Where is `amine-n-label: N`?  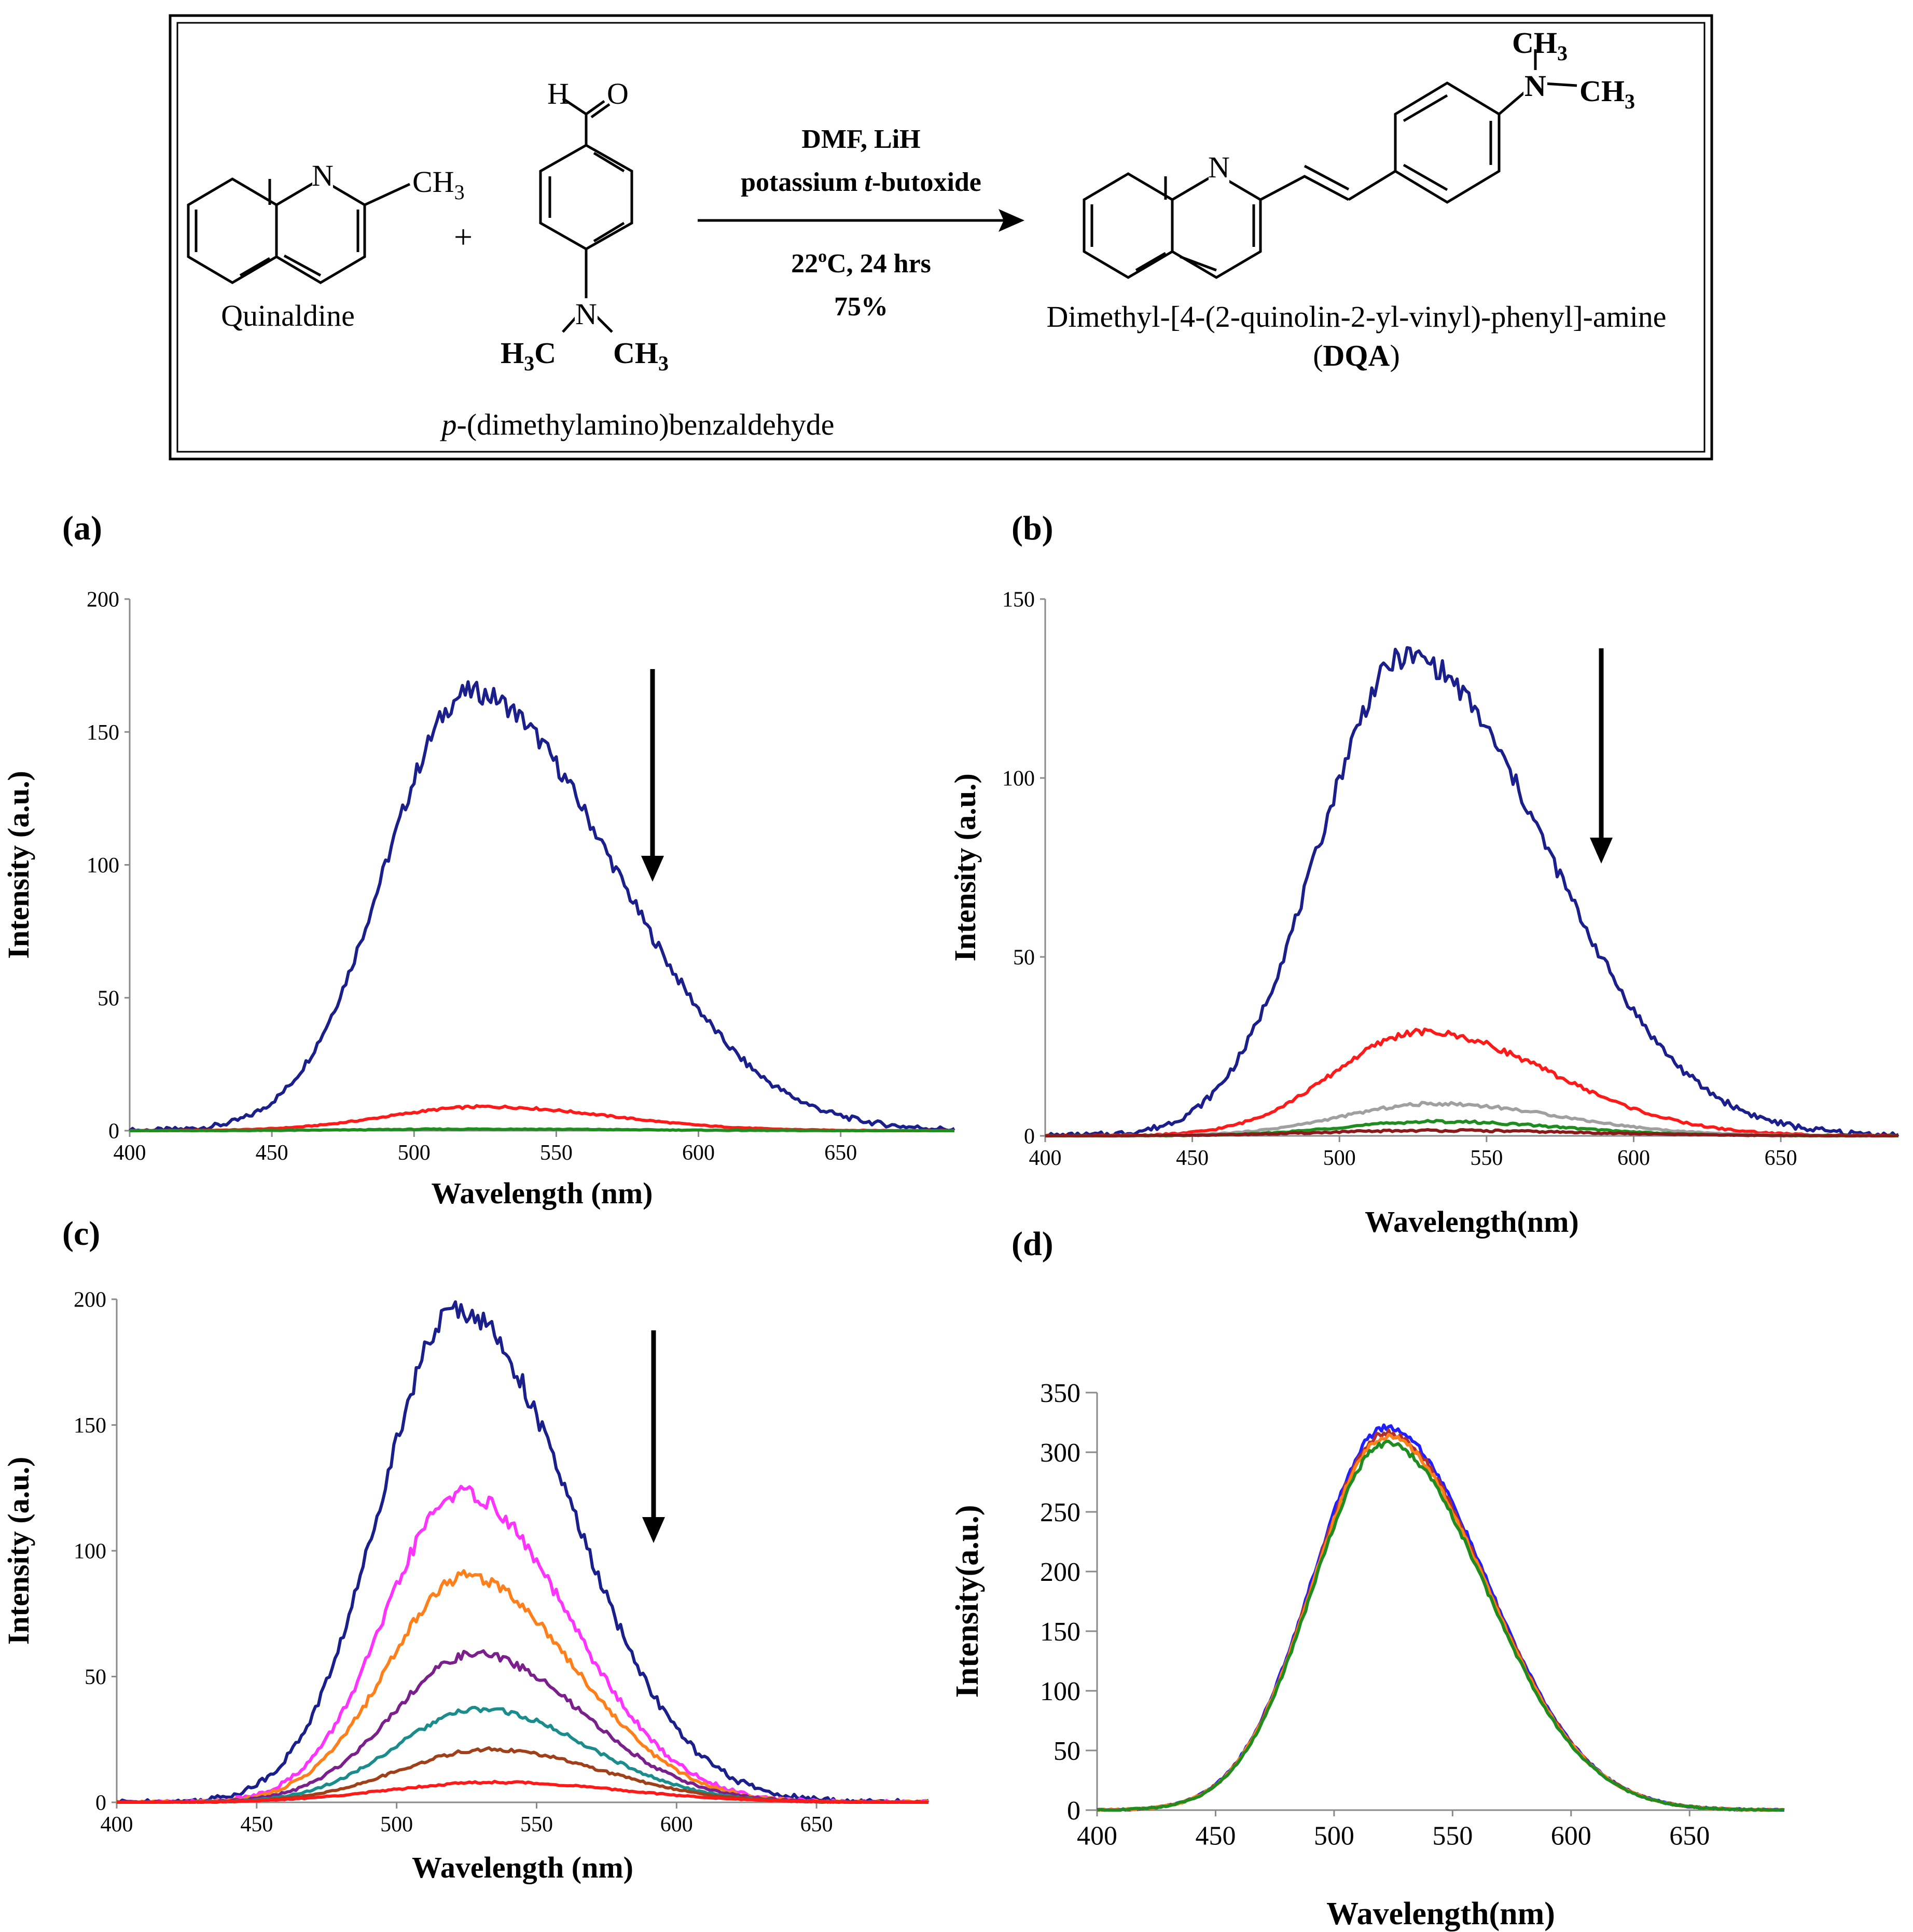 amine-n-label: N is located at coordinates (586, 314).